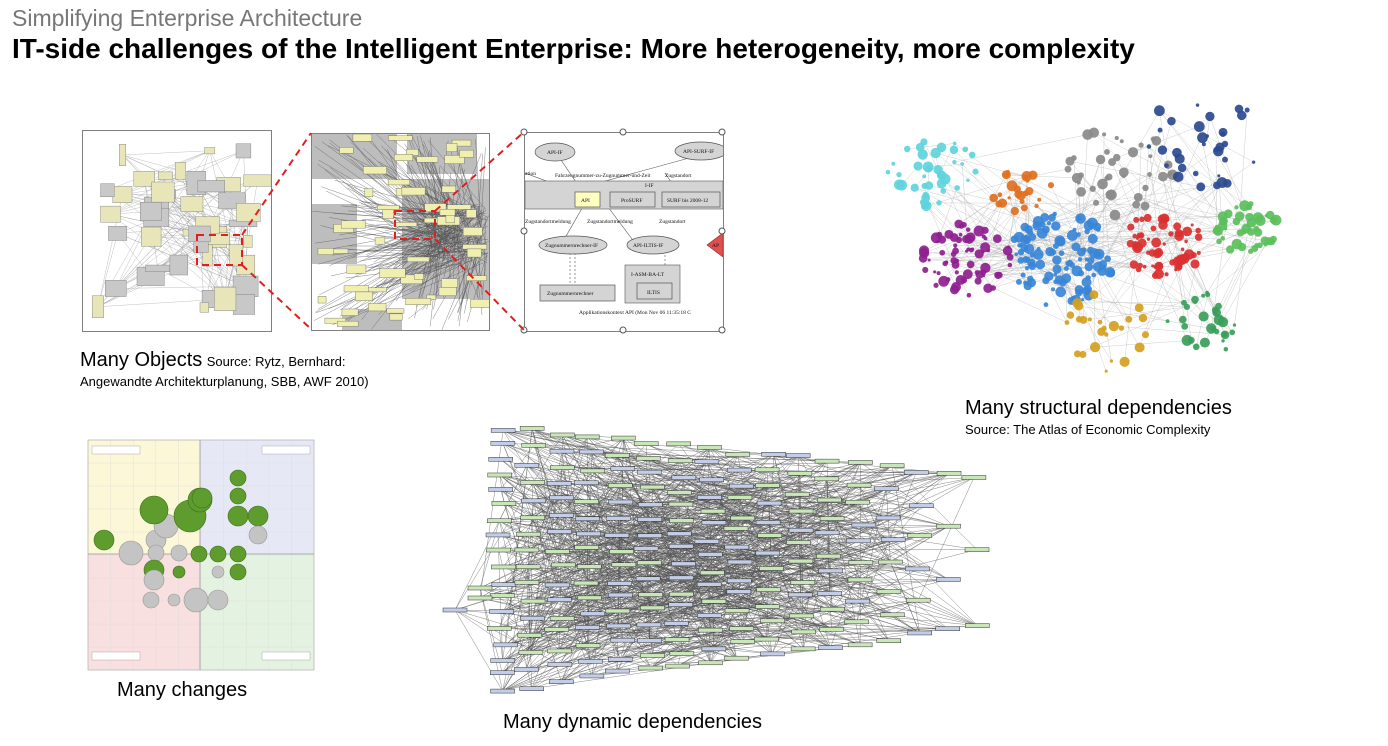 The image size is (1388, 746). Describe the element at coordinates (187, 18) in the screenshot. I see `slide-subtitle: Simplifying Enterprise Architecture` at that location.